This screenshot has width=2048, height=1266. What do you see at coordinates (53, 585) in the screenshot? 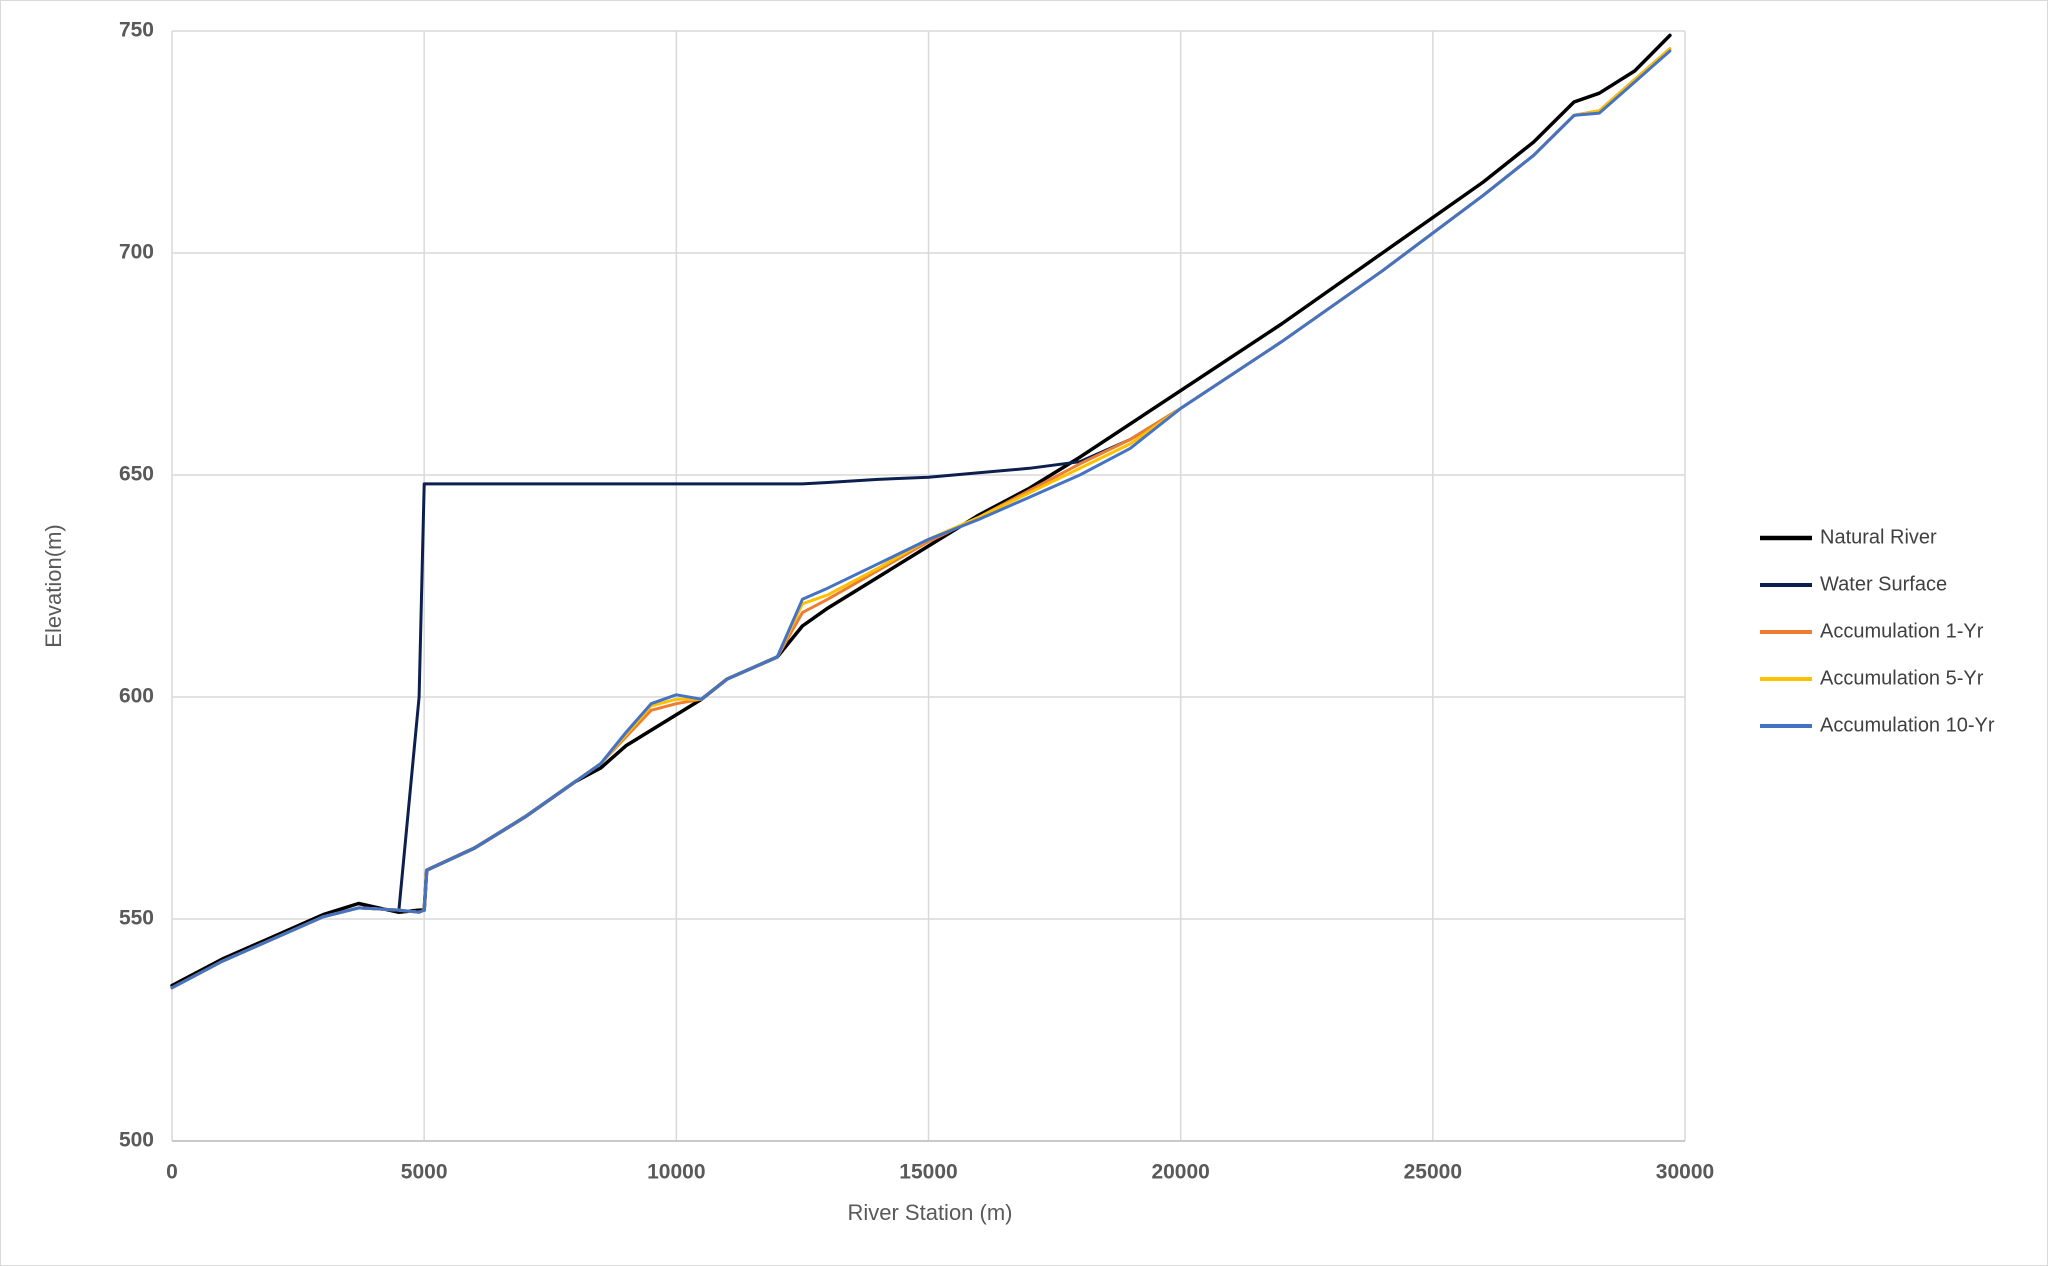
I see `y-axis-title: Elevation(m)` at bounding box center [53, 585].